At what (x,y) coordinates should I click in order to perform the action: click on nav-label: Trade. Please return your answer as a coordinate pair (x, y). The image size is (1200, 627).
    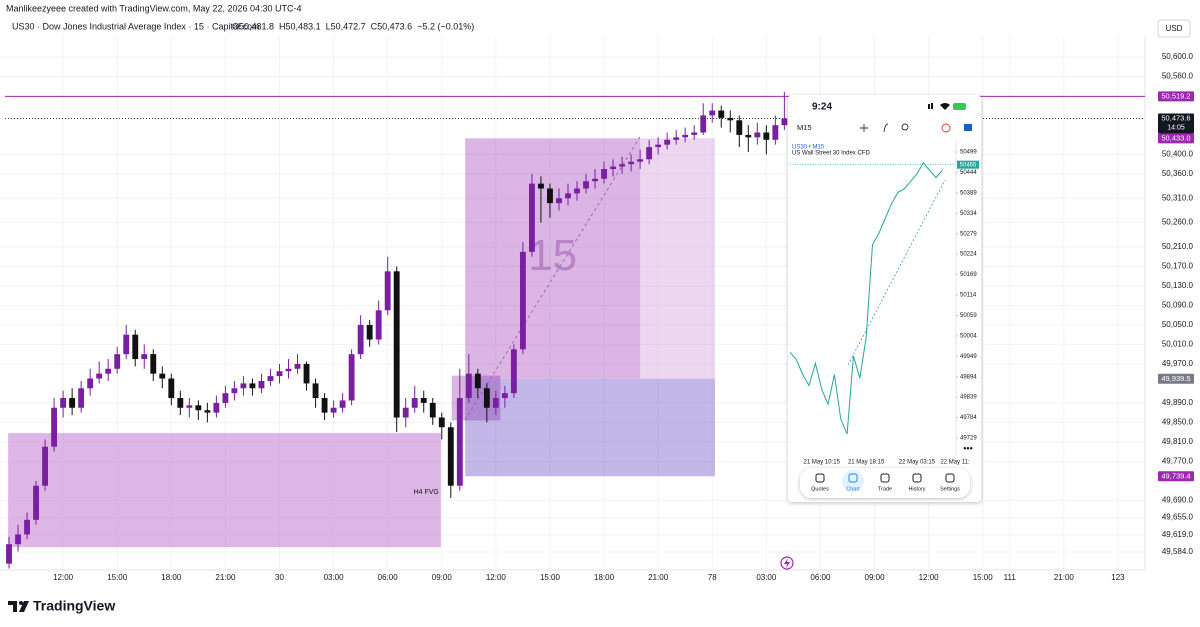
    Looking at the image, I should click on (885, 489).